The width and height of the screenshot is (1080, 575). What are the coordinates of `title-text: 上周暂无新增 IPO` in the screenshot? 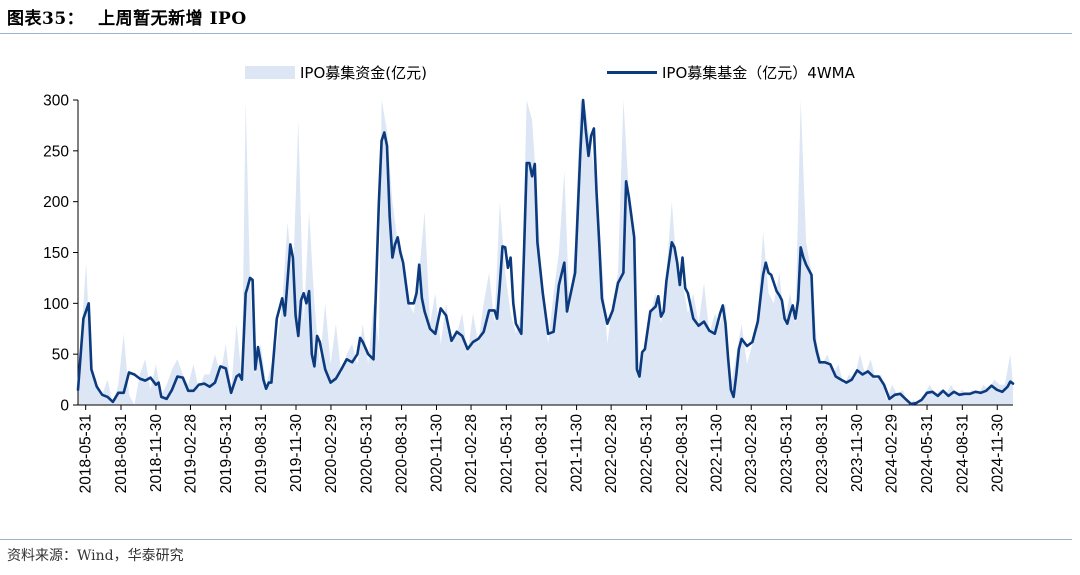 It's located at (172, 19).